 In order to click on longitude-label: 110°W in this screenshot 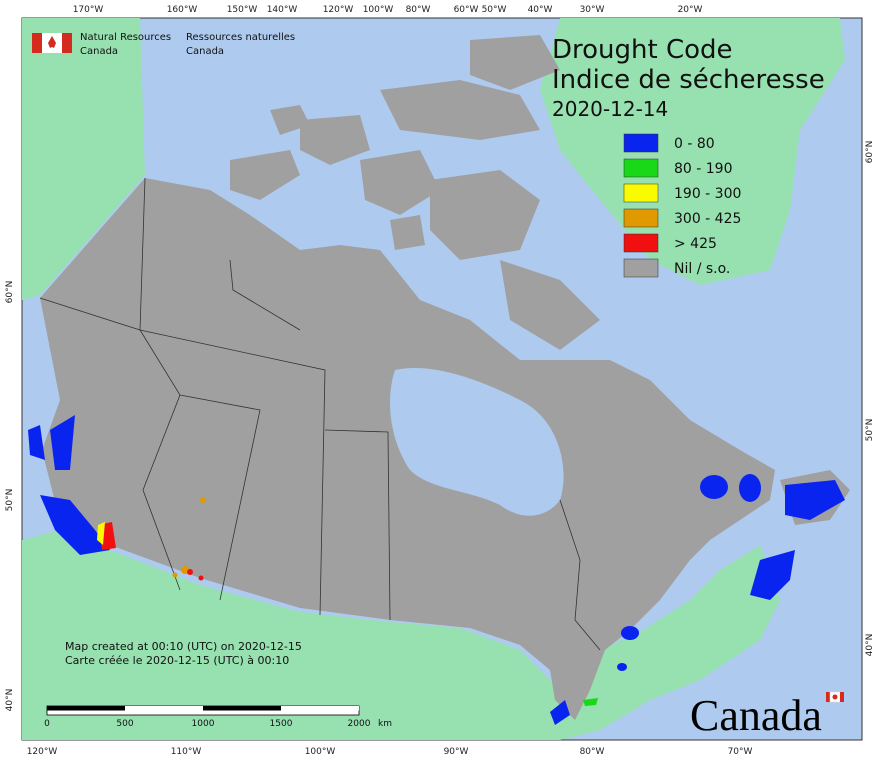, I will do `click(186, 752)`.